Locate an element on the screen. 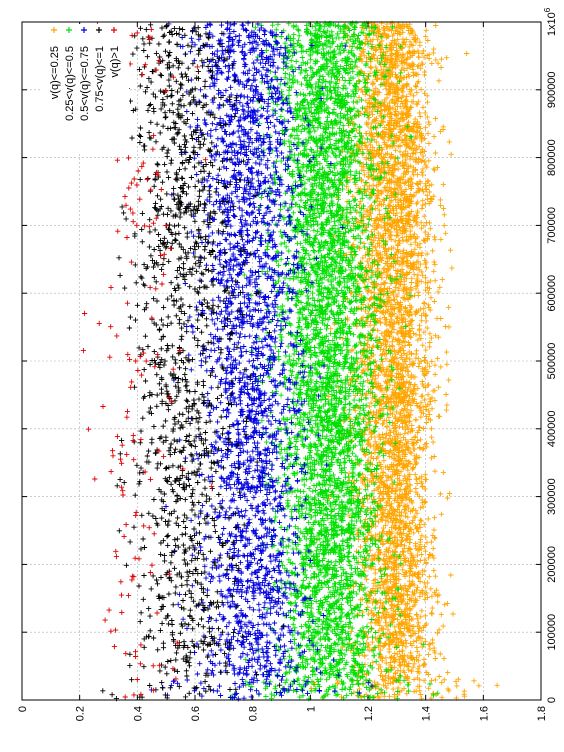  index-tick-label: 1x106 is located at coordinates (550, 21).